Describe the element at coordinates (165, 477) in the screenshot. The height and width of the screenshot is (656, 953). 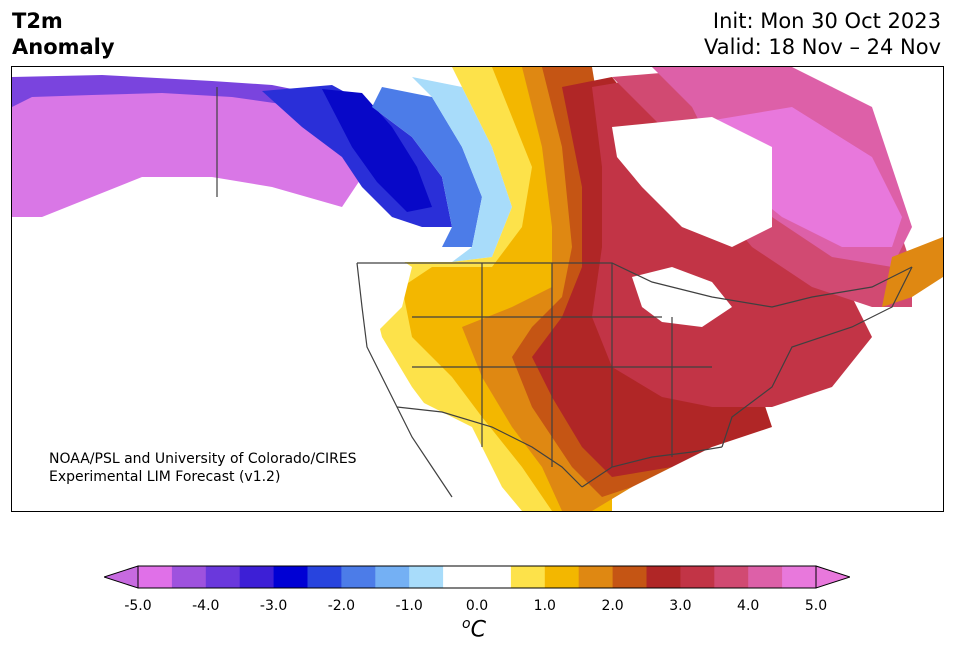
I see `credit-line2: Experimental LIM Forecast (v1.2)` at that location.